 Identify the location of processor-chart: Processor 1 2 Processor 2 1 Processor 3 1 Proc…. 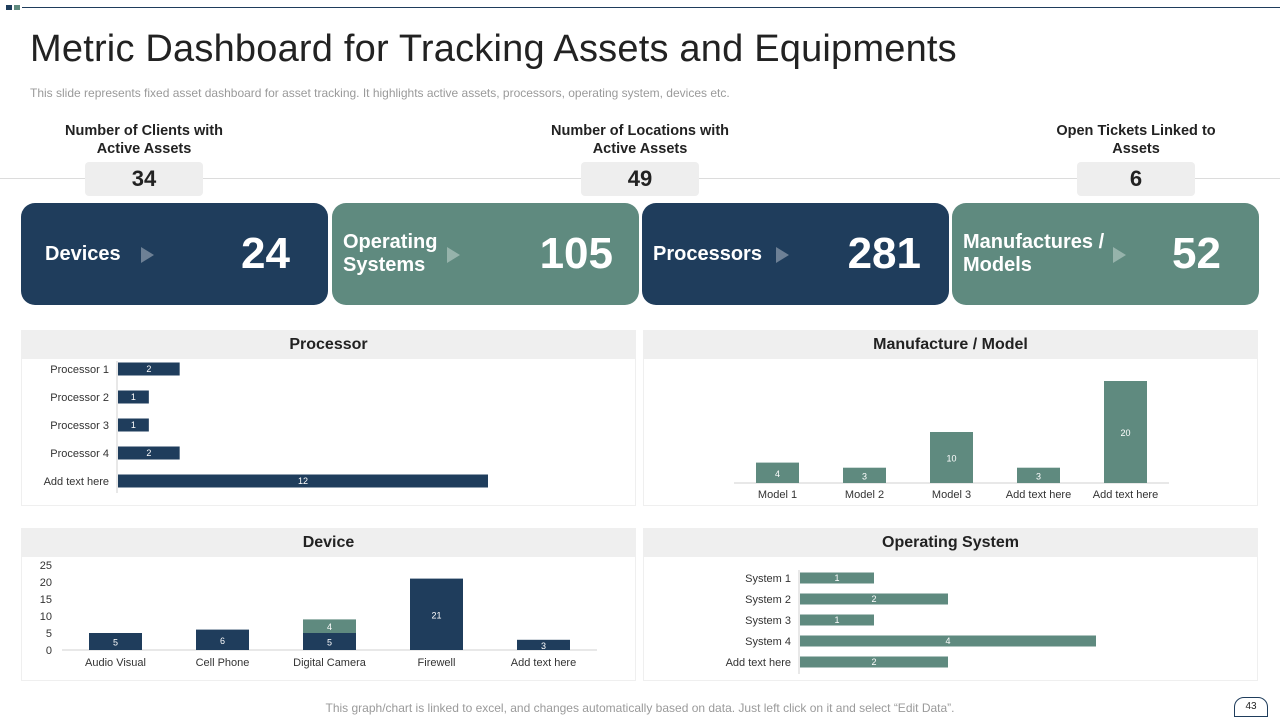
(328, 432).